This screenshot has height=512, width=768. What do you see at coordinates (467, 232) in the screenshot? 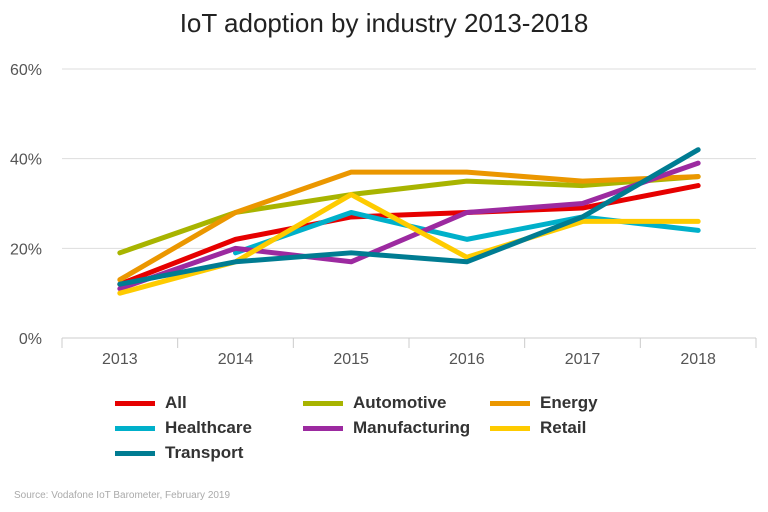
I see `series-line-healthcare` at bounding box center [467, 232].